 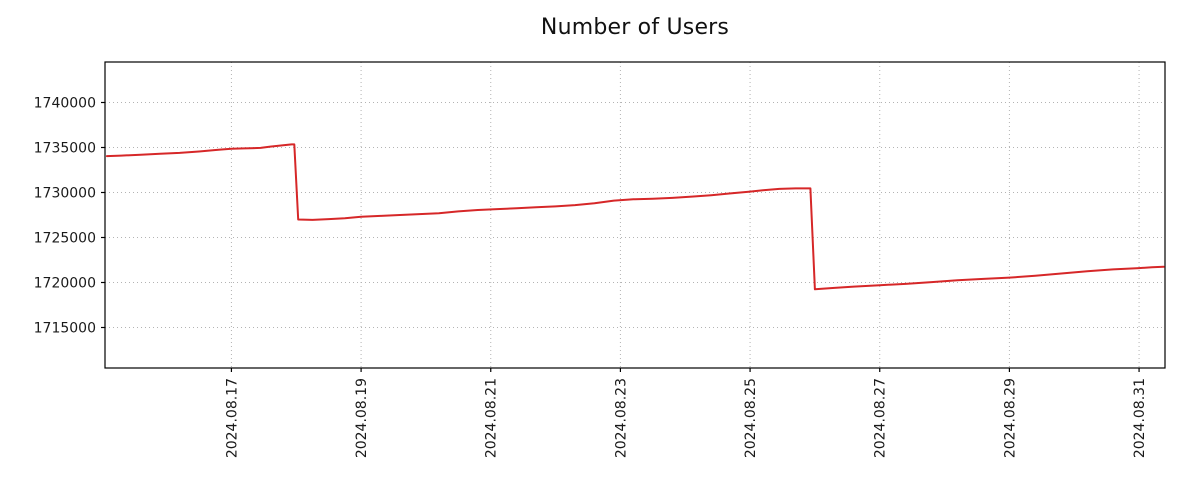 What do you see at coordinates (65, 239) in the screenshot?
I see `y-tick-label: 1725000` at bounding box center [65, 239].